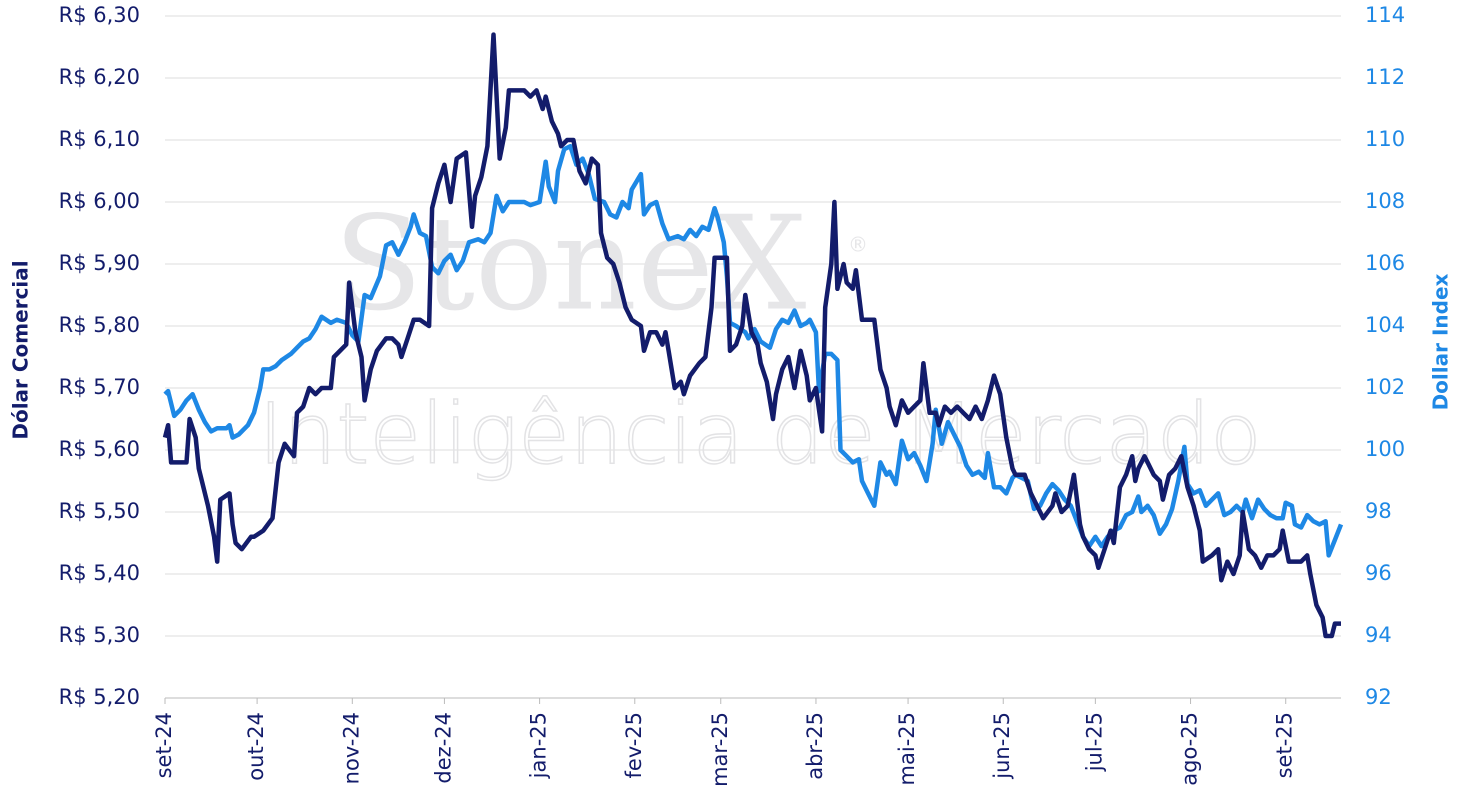  Describe the element at coordinates (1002, 746) in the screenshot. I see `x-tick-label: jun-25` at that location.